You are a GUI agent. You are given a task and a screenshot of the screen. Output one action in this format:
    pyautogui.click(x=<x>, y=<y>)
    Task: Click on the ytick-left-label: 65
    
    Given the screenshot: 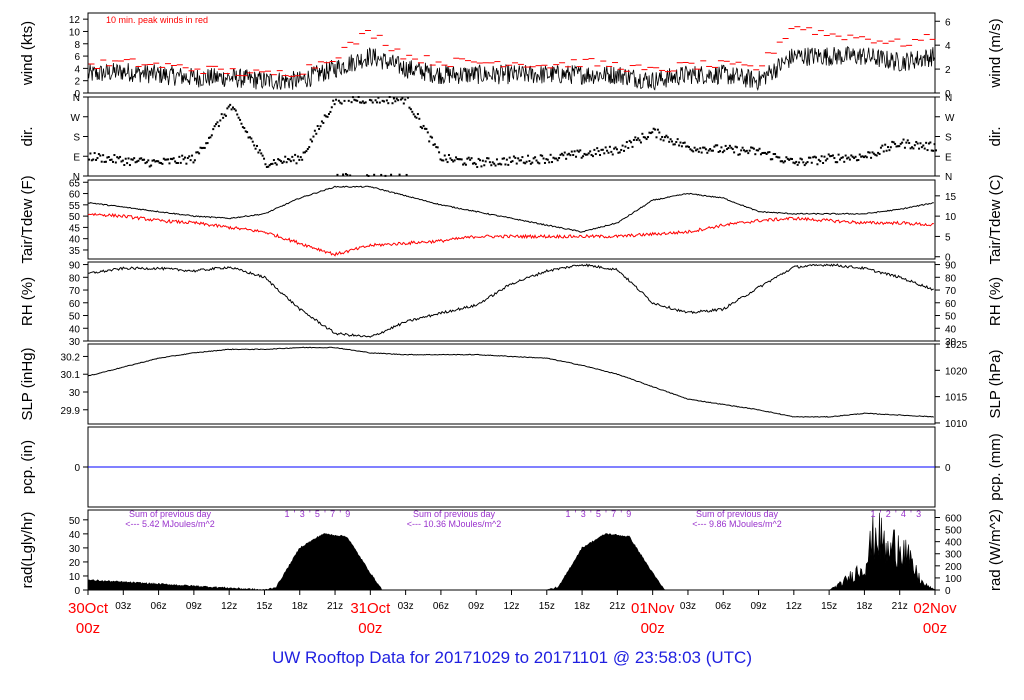 What is the action you would take?
    pyautogui.click(x=75, y=183)
    